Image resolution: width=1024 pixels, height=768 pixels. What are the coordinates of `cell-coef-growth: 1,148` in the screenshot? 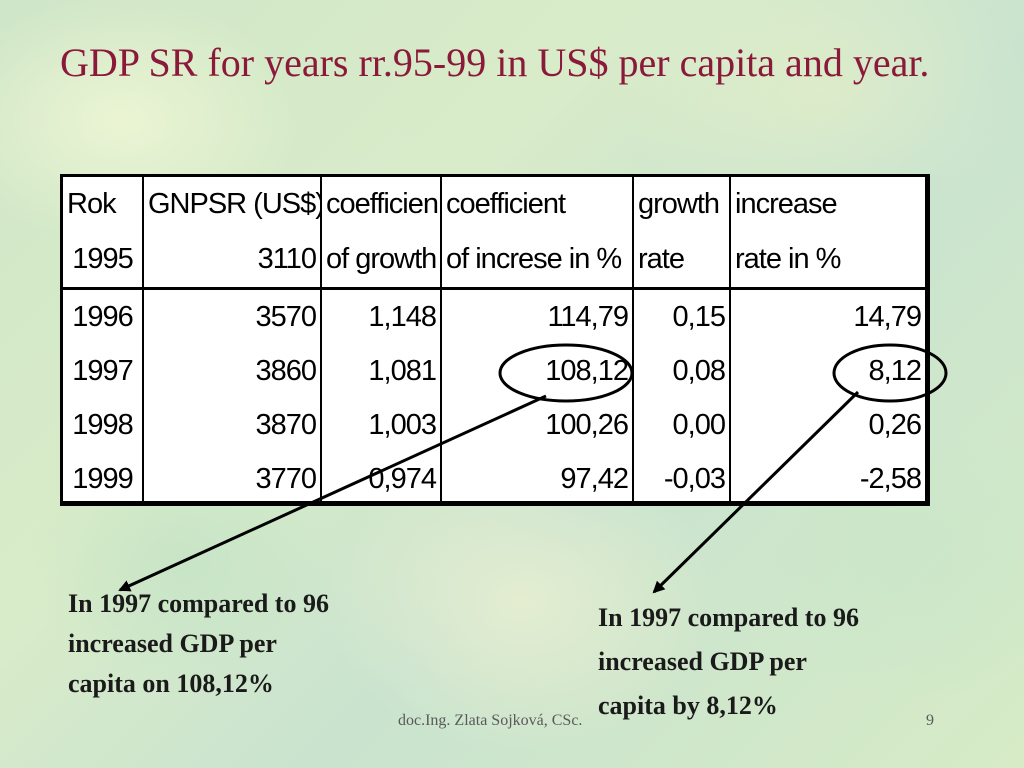 It's located at (380, 316).